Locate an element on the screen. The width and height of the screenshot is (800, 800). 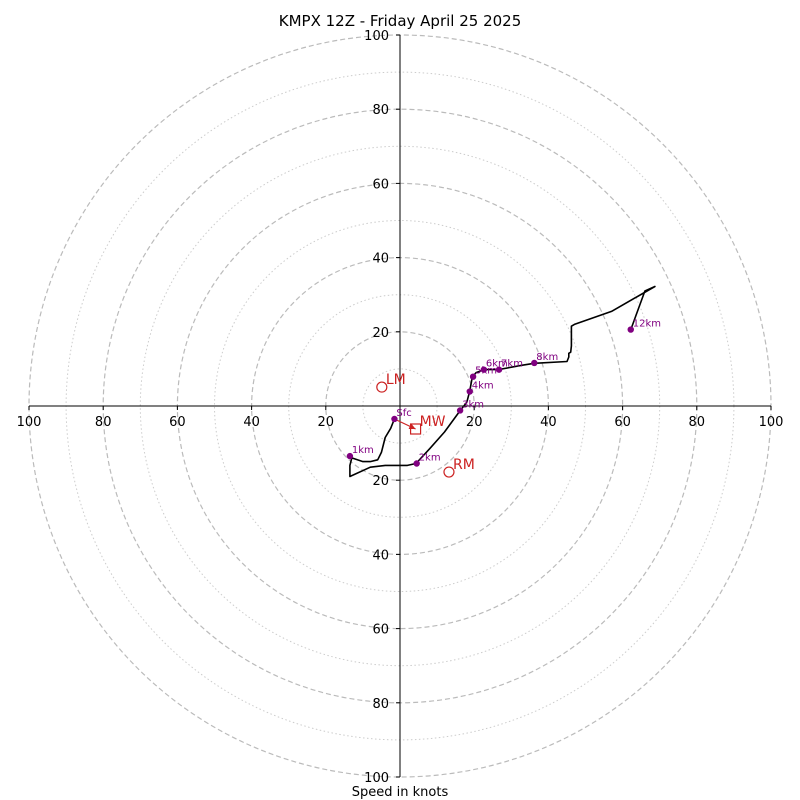
height-label-8km: 8km is located at coordinates (547, 357).